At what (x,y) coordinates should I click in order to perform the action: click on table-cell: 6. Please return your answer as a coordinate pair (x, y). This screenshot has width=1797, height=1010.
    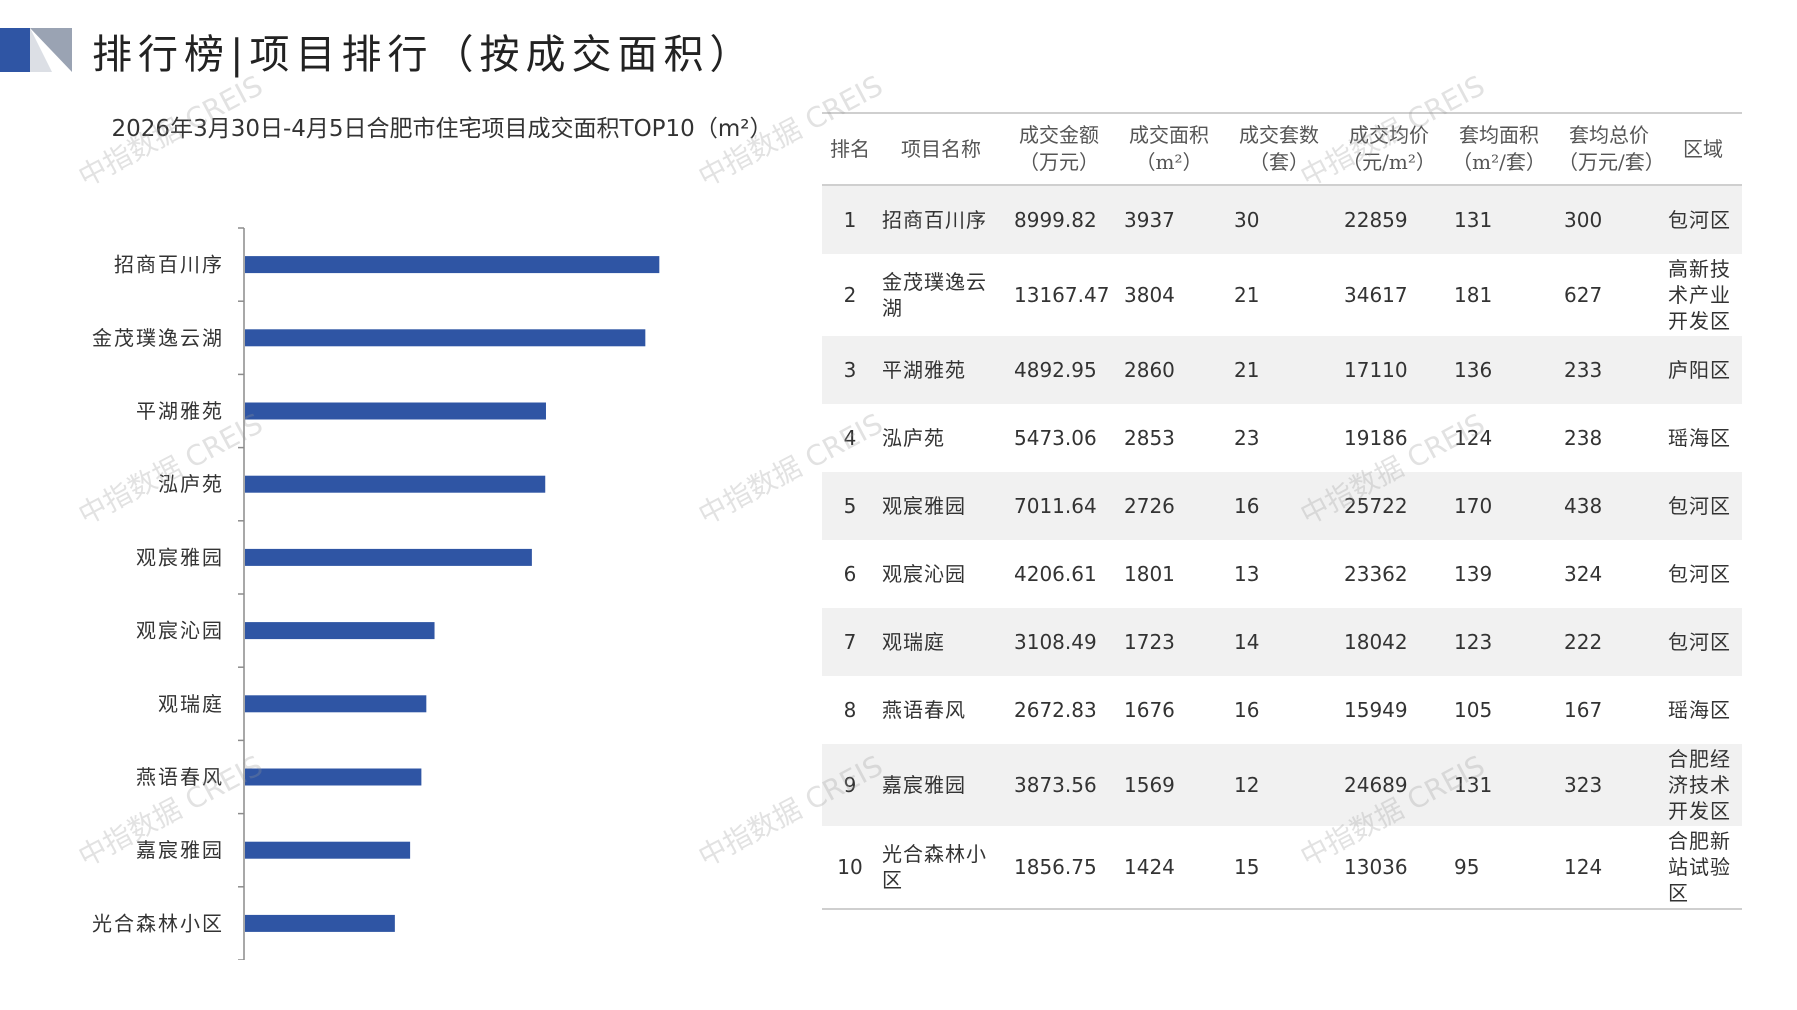
    Looking at the image, I should click on (850, 574).